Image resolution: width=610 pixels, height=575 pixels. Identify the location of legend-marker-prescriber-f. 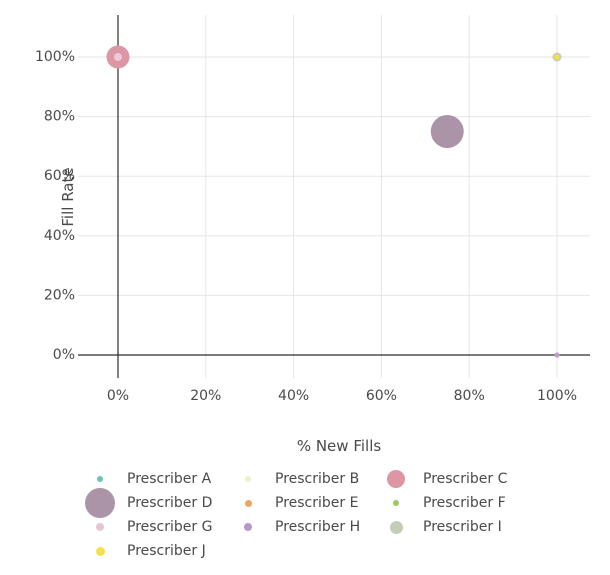
(396, 503).